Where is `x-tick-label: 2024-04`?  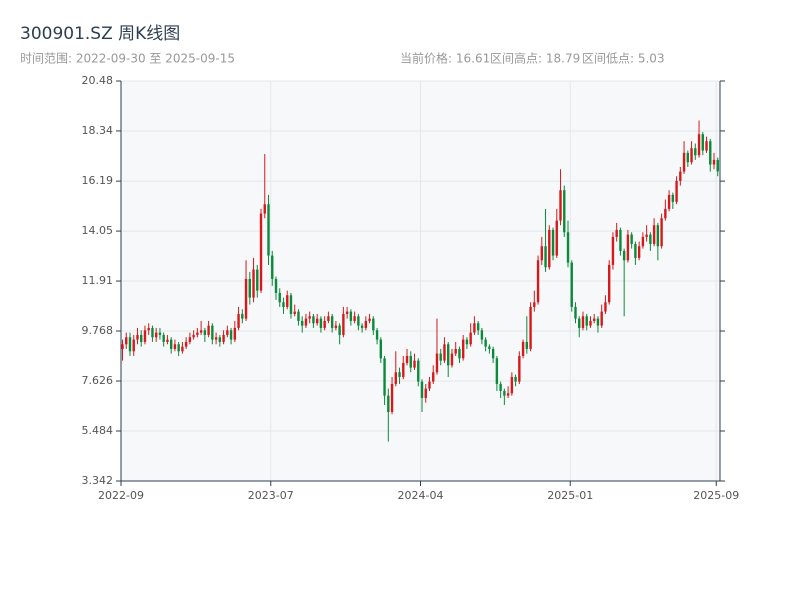 x-tick-label: 2024-04 is located at coordinates (421, 495).